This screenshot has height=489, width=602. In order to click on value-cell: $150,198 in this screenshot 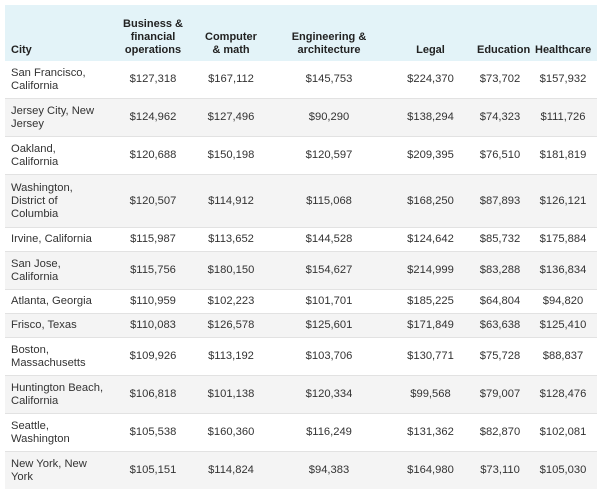, I will do `click(231, 156)`.